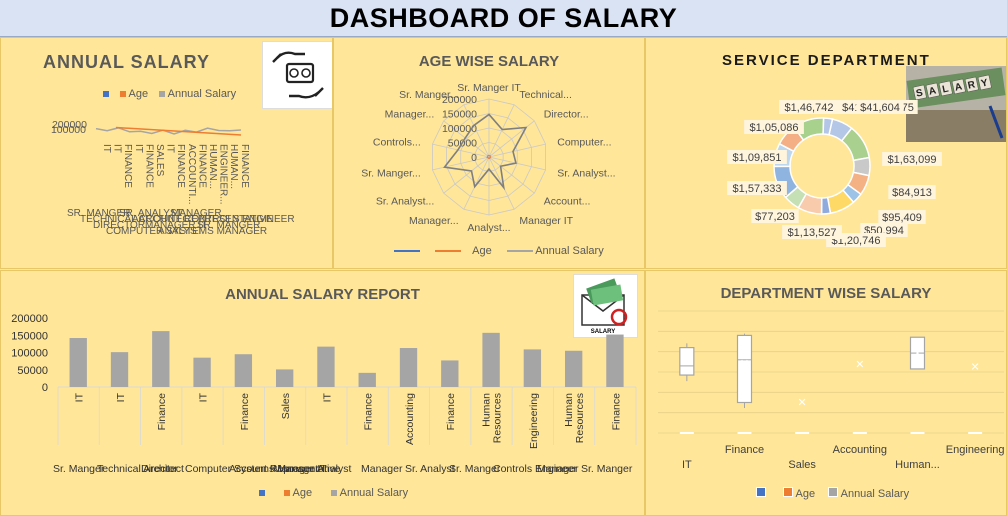 This screenshot has height=516, width=1007. What do you see at coordinates (298, 75) in the screenshot?
I see `money-hand-icon-graphic` at bounding box center [298, 75].